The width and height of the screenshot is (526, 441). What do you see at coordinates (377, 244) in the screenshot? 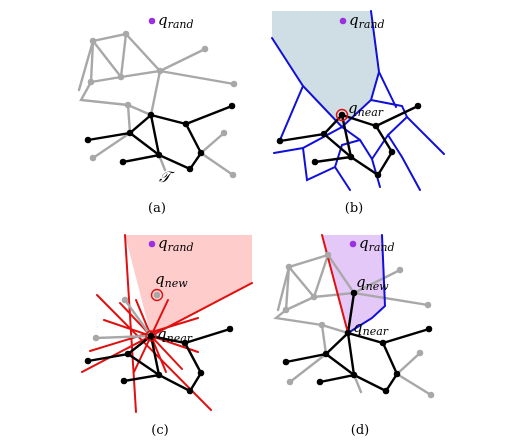
I see `panel-d-q-rand-label: qrand` at bounding box center [377, 244].